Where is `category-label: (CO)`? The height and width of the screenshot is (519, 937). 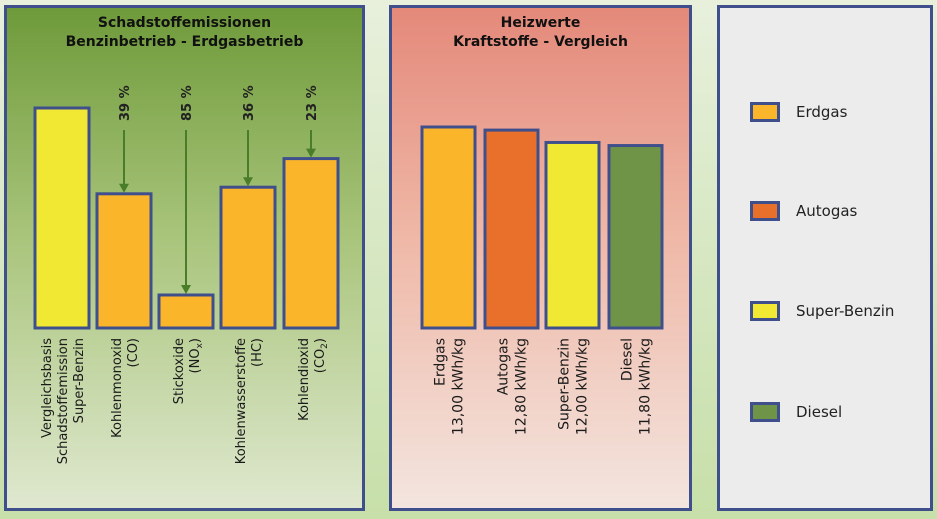 category-label: (CO) is located at coordinates (133, 352).